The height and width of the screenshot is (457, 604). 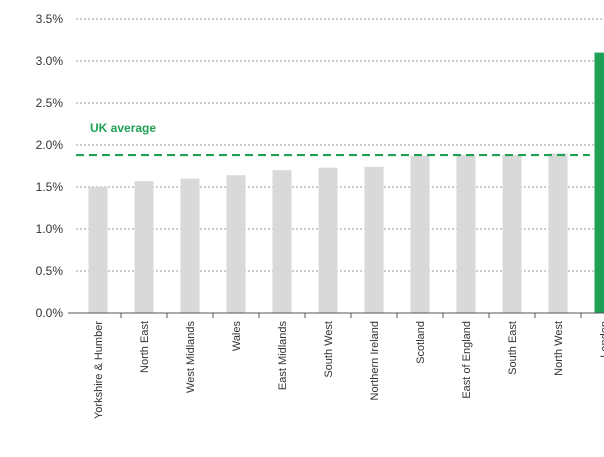 What do you see at coordinates (559, 348) in the screenshot?
I see `category-label: North West` at bounding box center [559, 348].